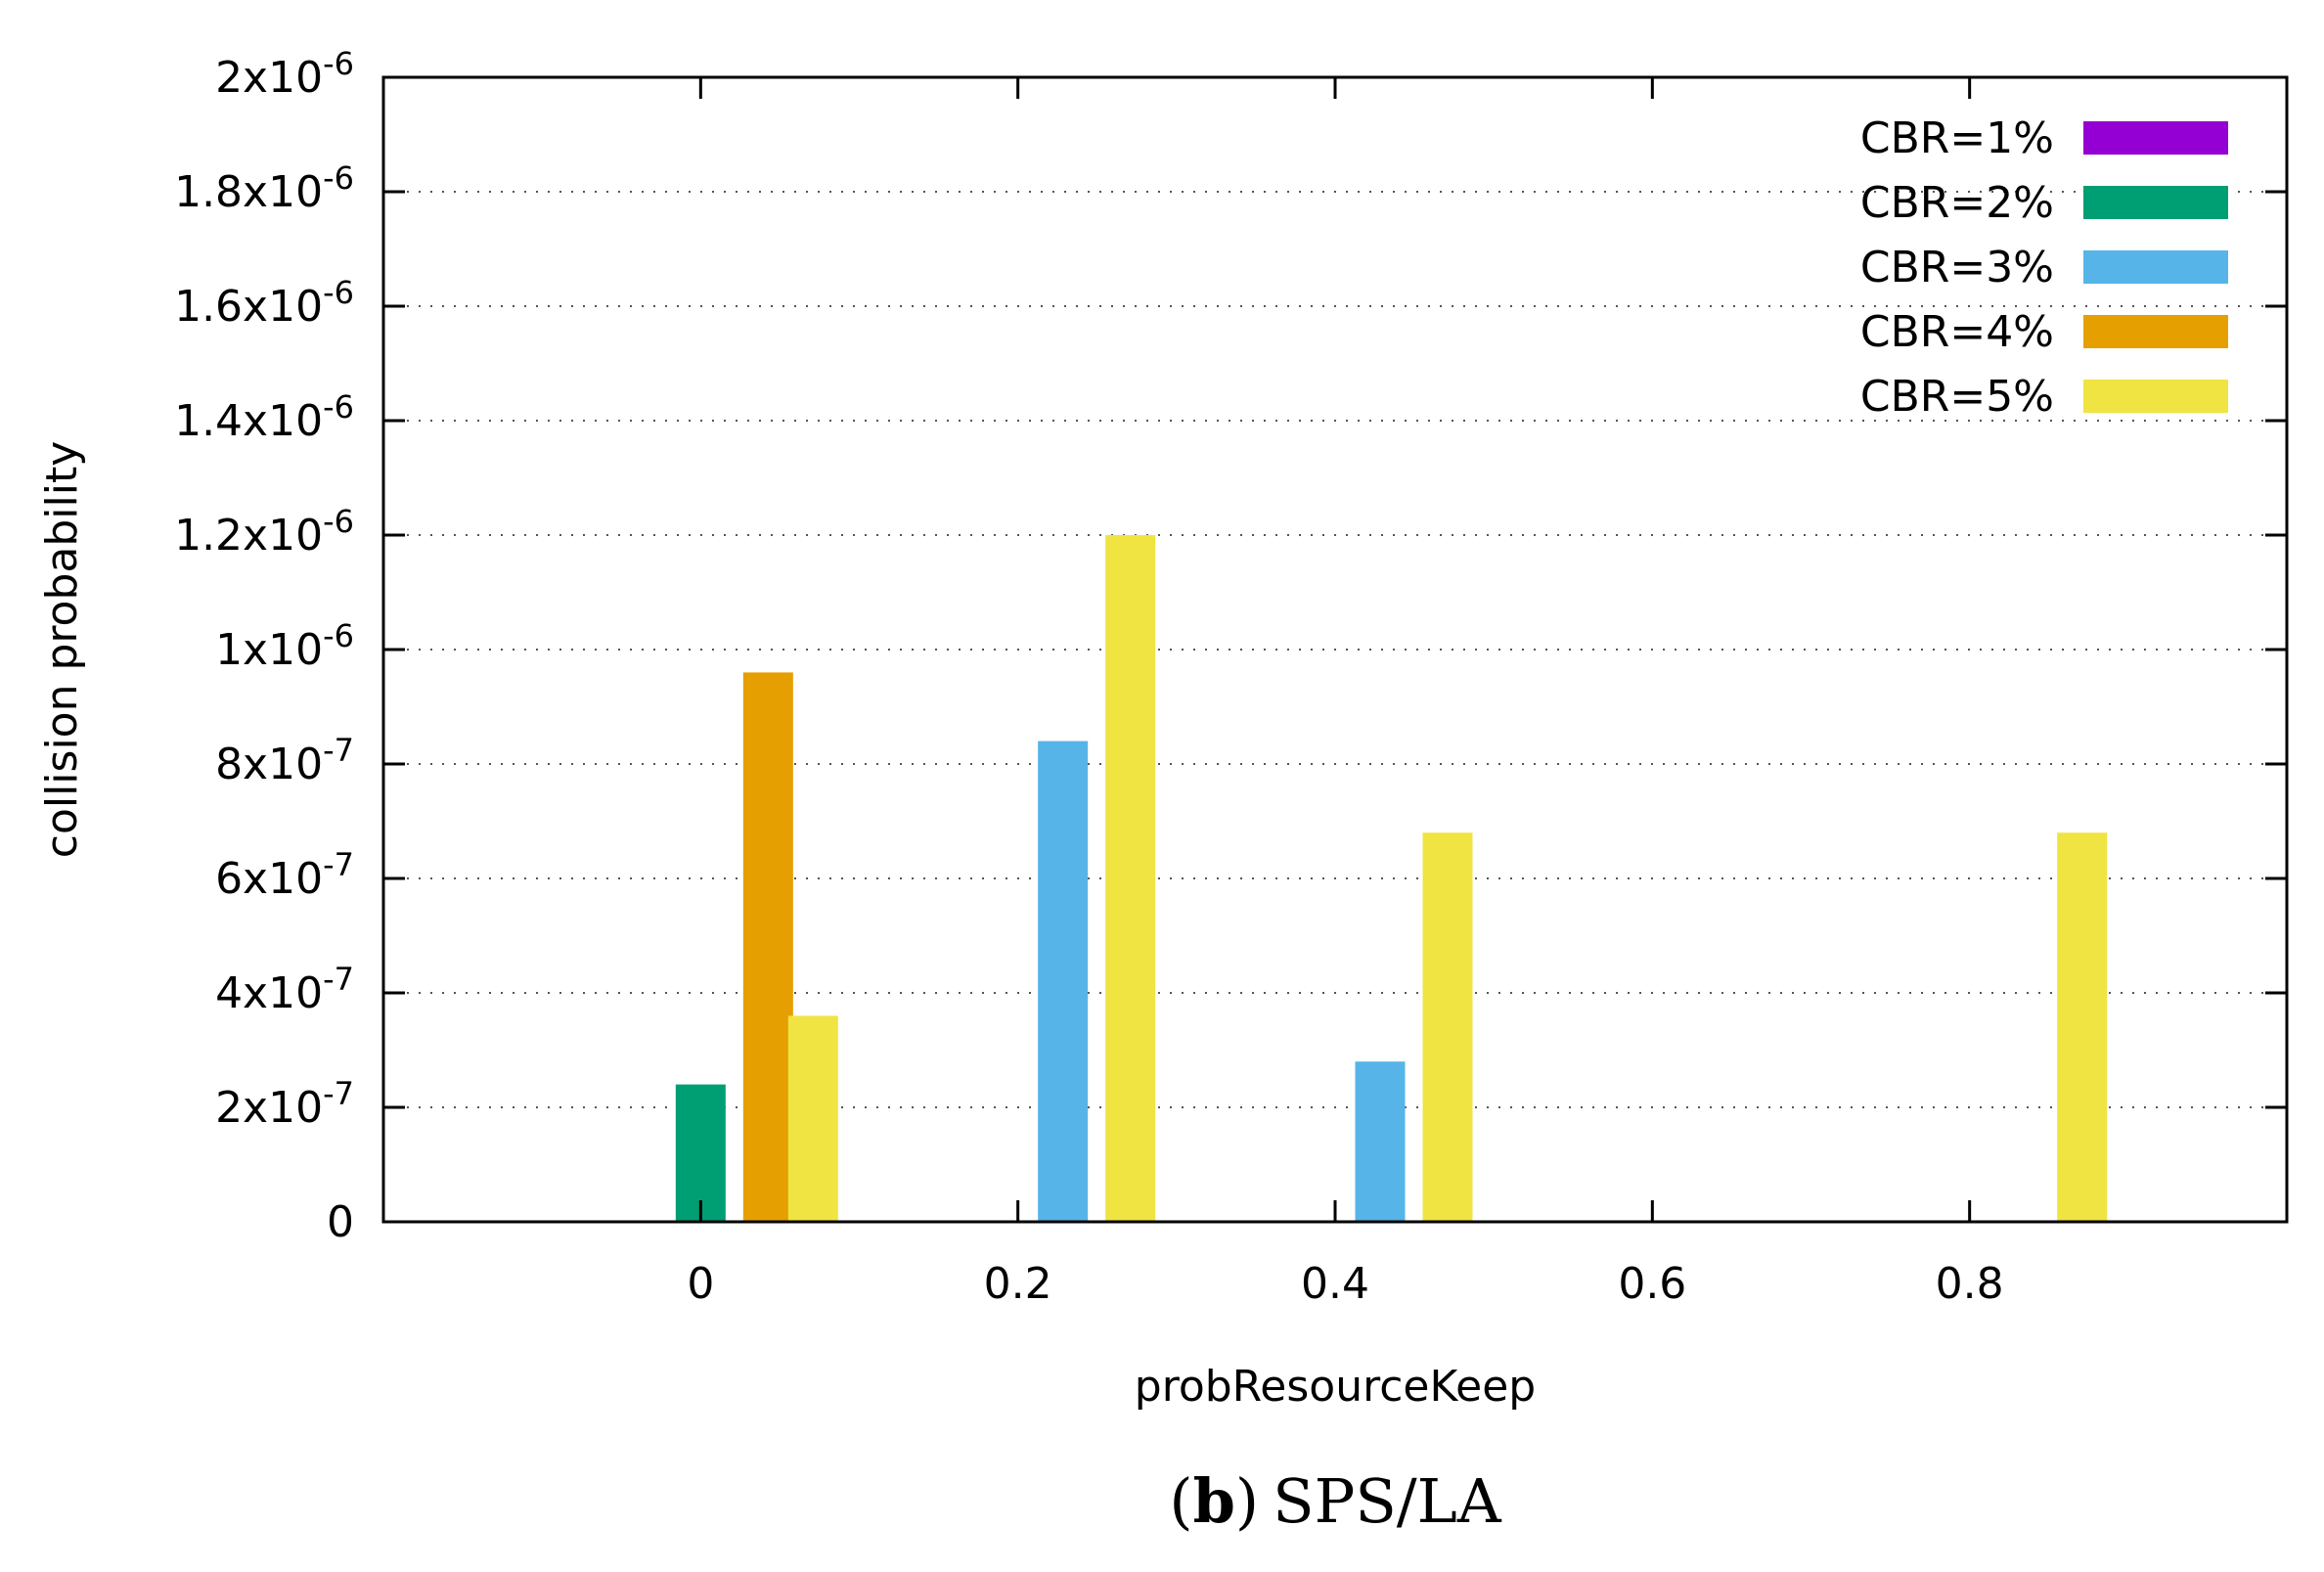  What do you see at coordinates (264, 188) in the screenshot?
I see `y-tick-label: 1.8x10⁻⁶` at bounding box center [264, 188].